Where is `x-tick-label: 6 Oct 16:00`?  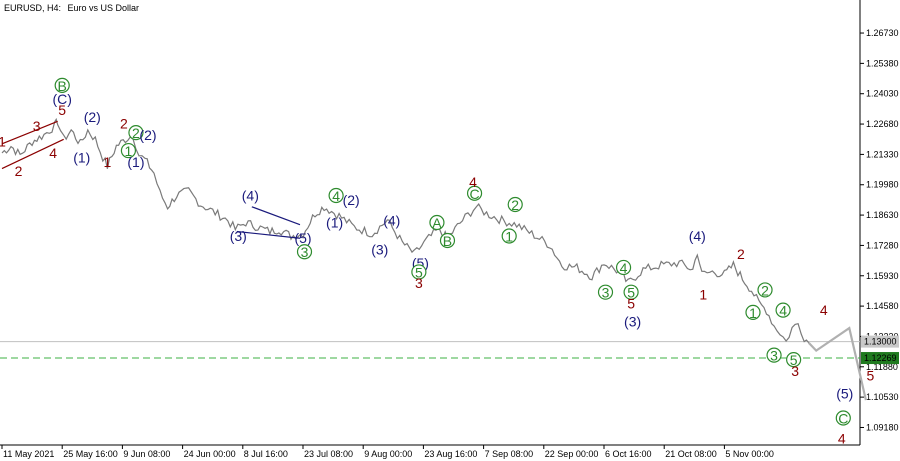
x-tick-label: 6 Oct 16:00 is located at coordinates (628, 454).